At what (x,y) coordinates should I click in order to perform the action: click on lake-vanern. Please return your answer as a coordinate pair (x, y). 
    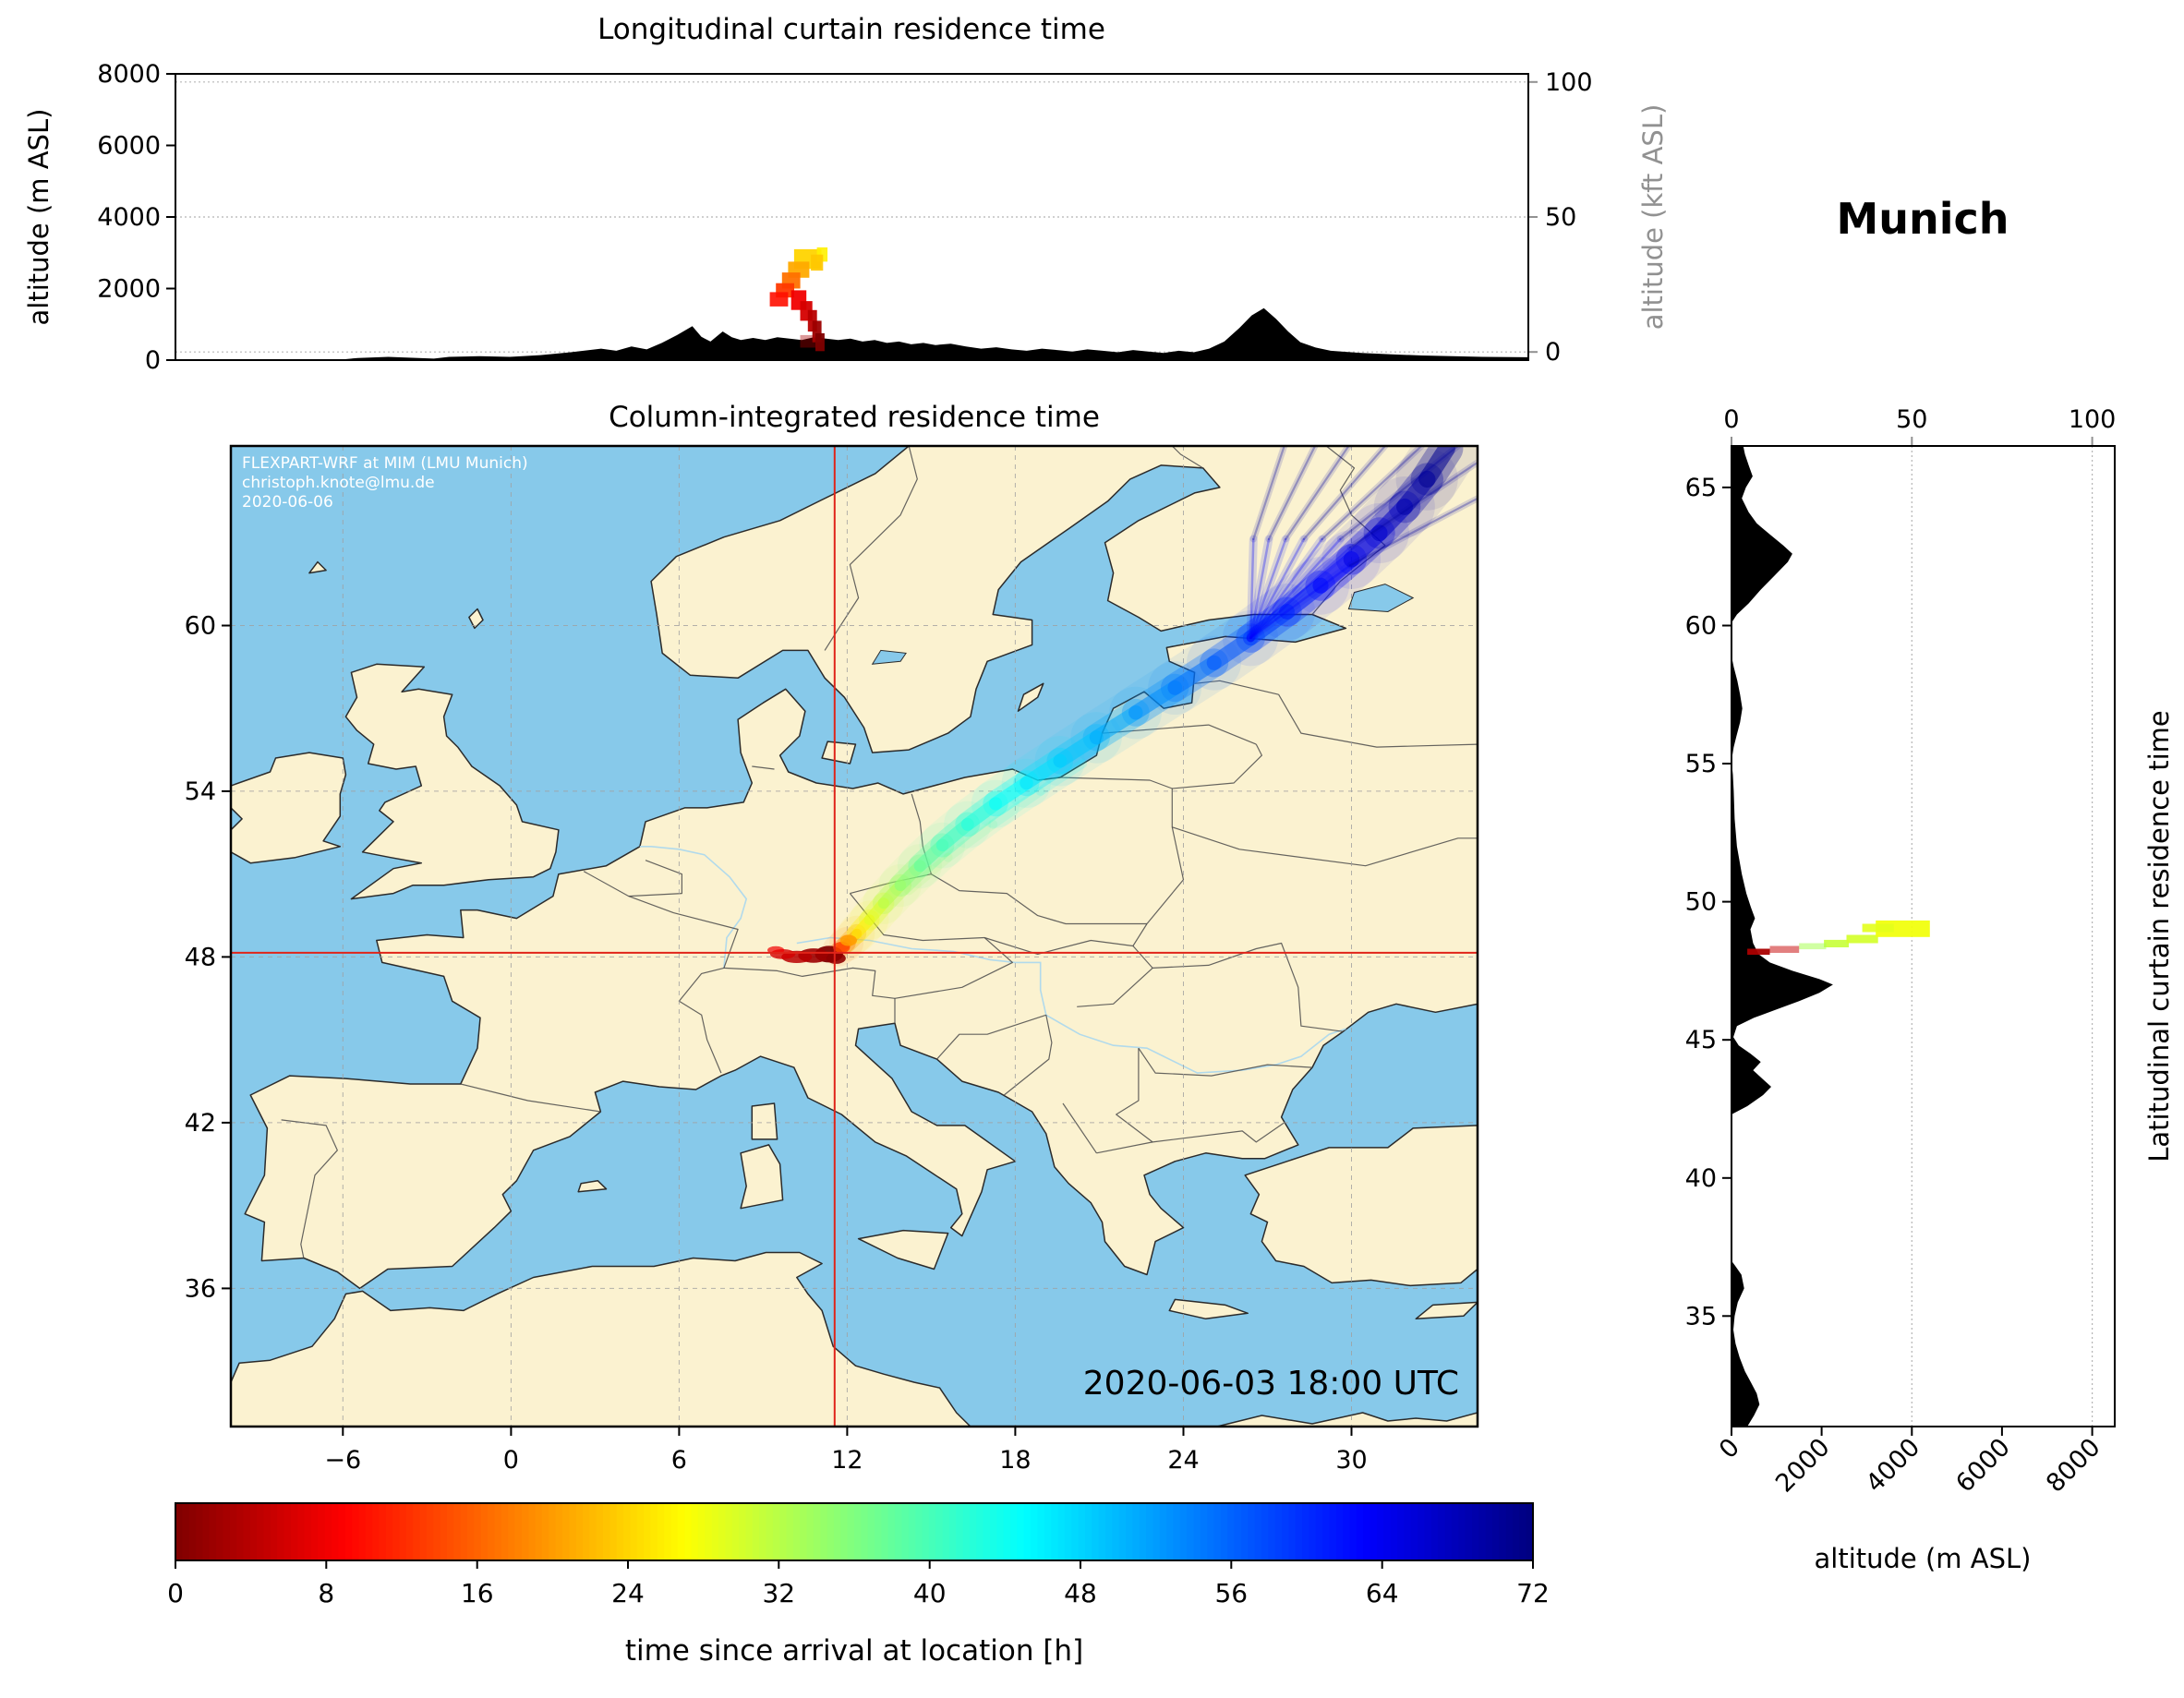
    Looking at the image, I should click on (889, 657).